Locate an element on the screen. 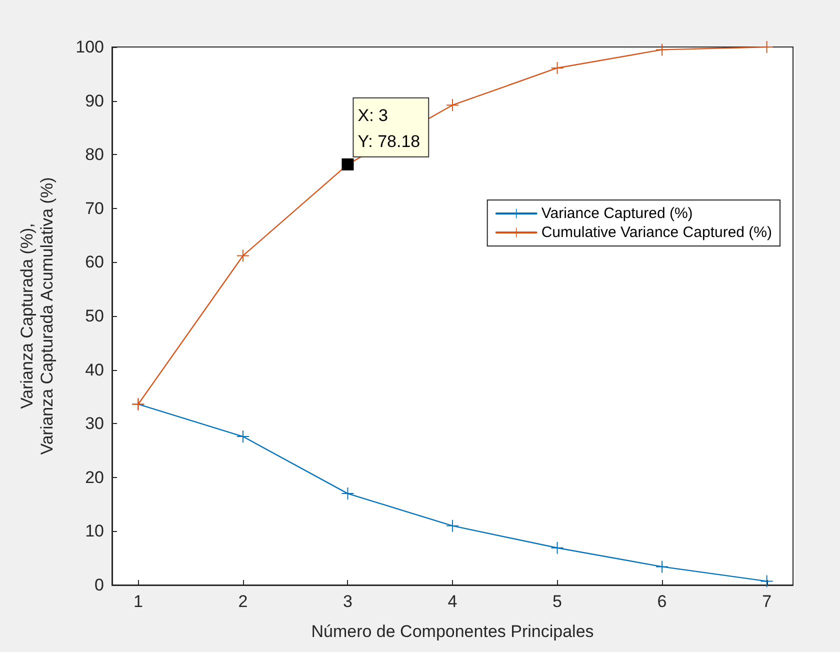 This screenshot has height=652, width=840. legend-label: Cumulative Variance Captured (%) is located at coordinates (656, 232).